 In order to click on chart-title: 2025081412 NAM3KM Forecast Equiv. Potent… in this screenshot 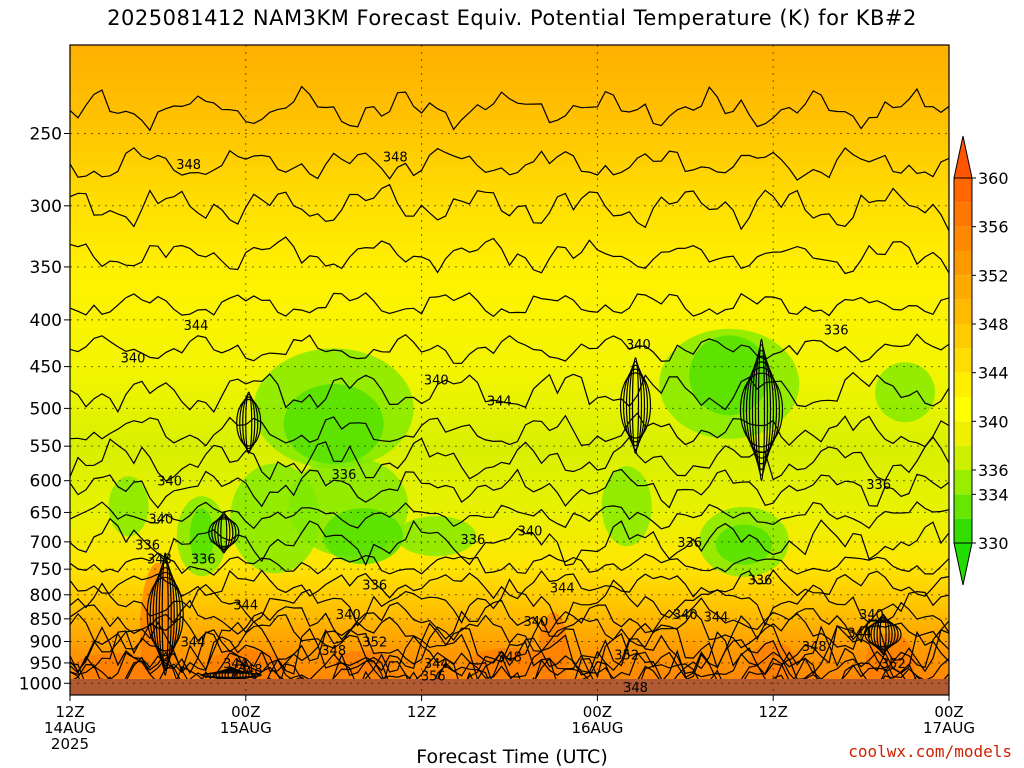, I will do `click(512, 18)`.